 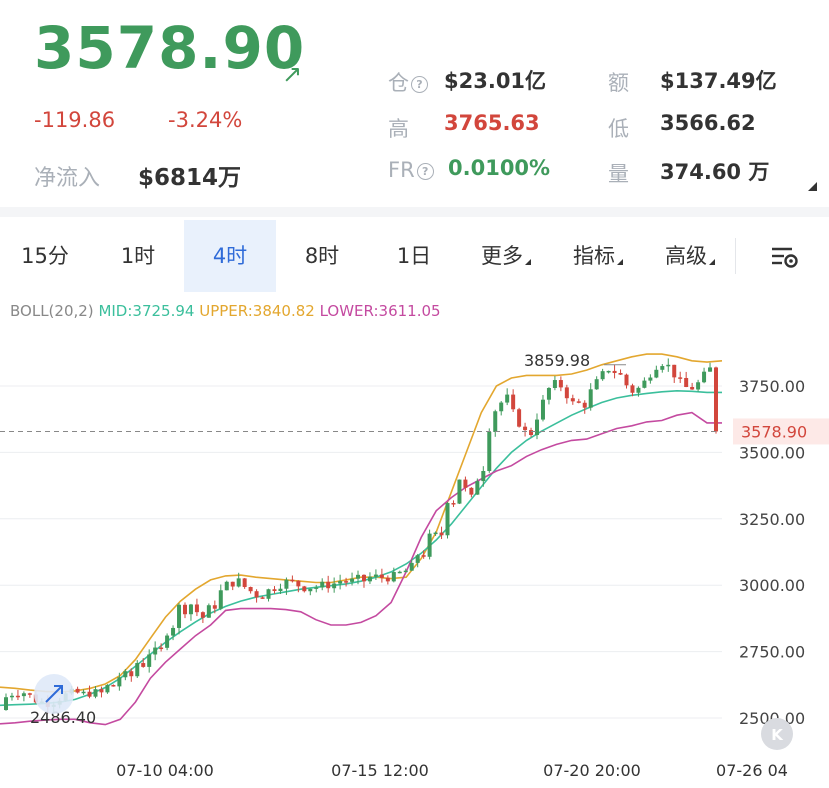 I want to click on funding-rate-label: FR?, so click(x=411, y=170).